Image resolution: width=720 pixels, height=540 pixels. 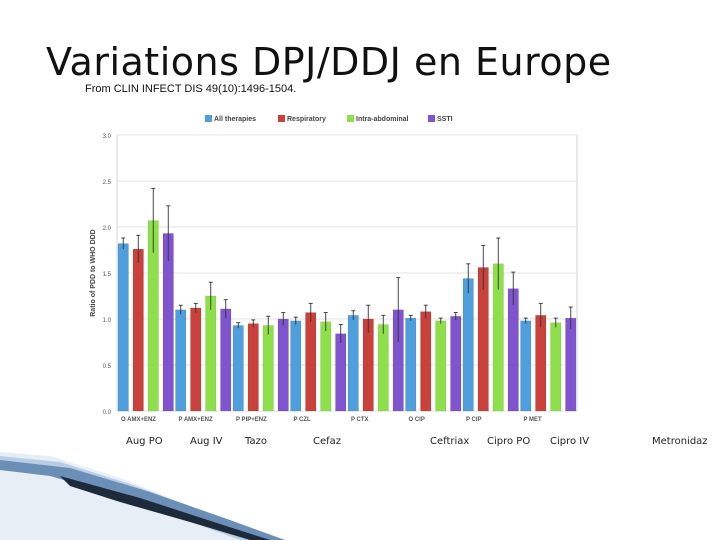 I want to click on x-tick-label-p-cip: P CIP, so click(x=474, y=420).